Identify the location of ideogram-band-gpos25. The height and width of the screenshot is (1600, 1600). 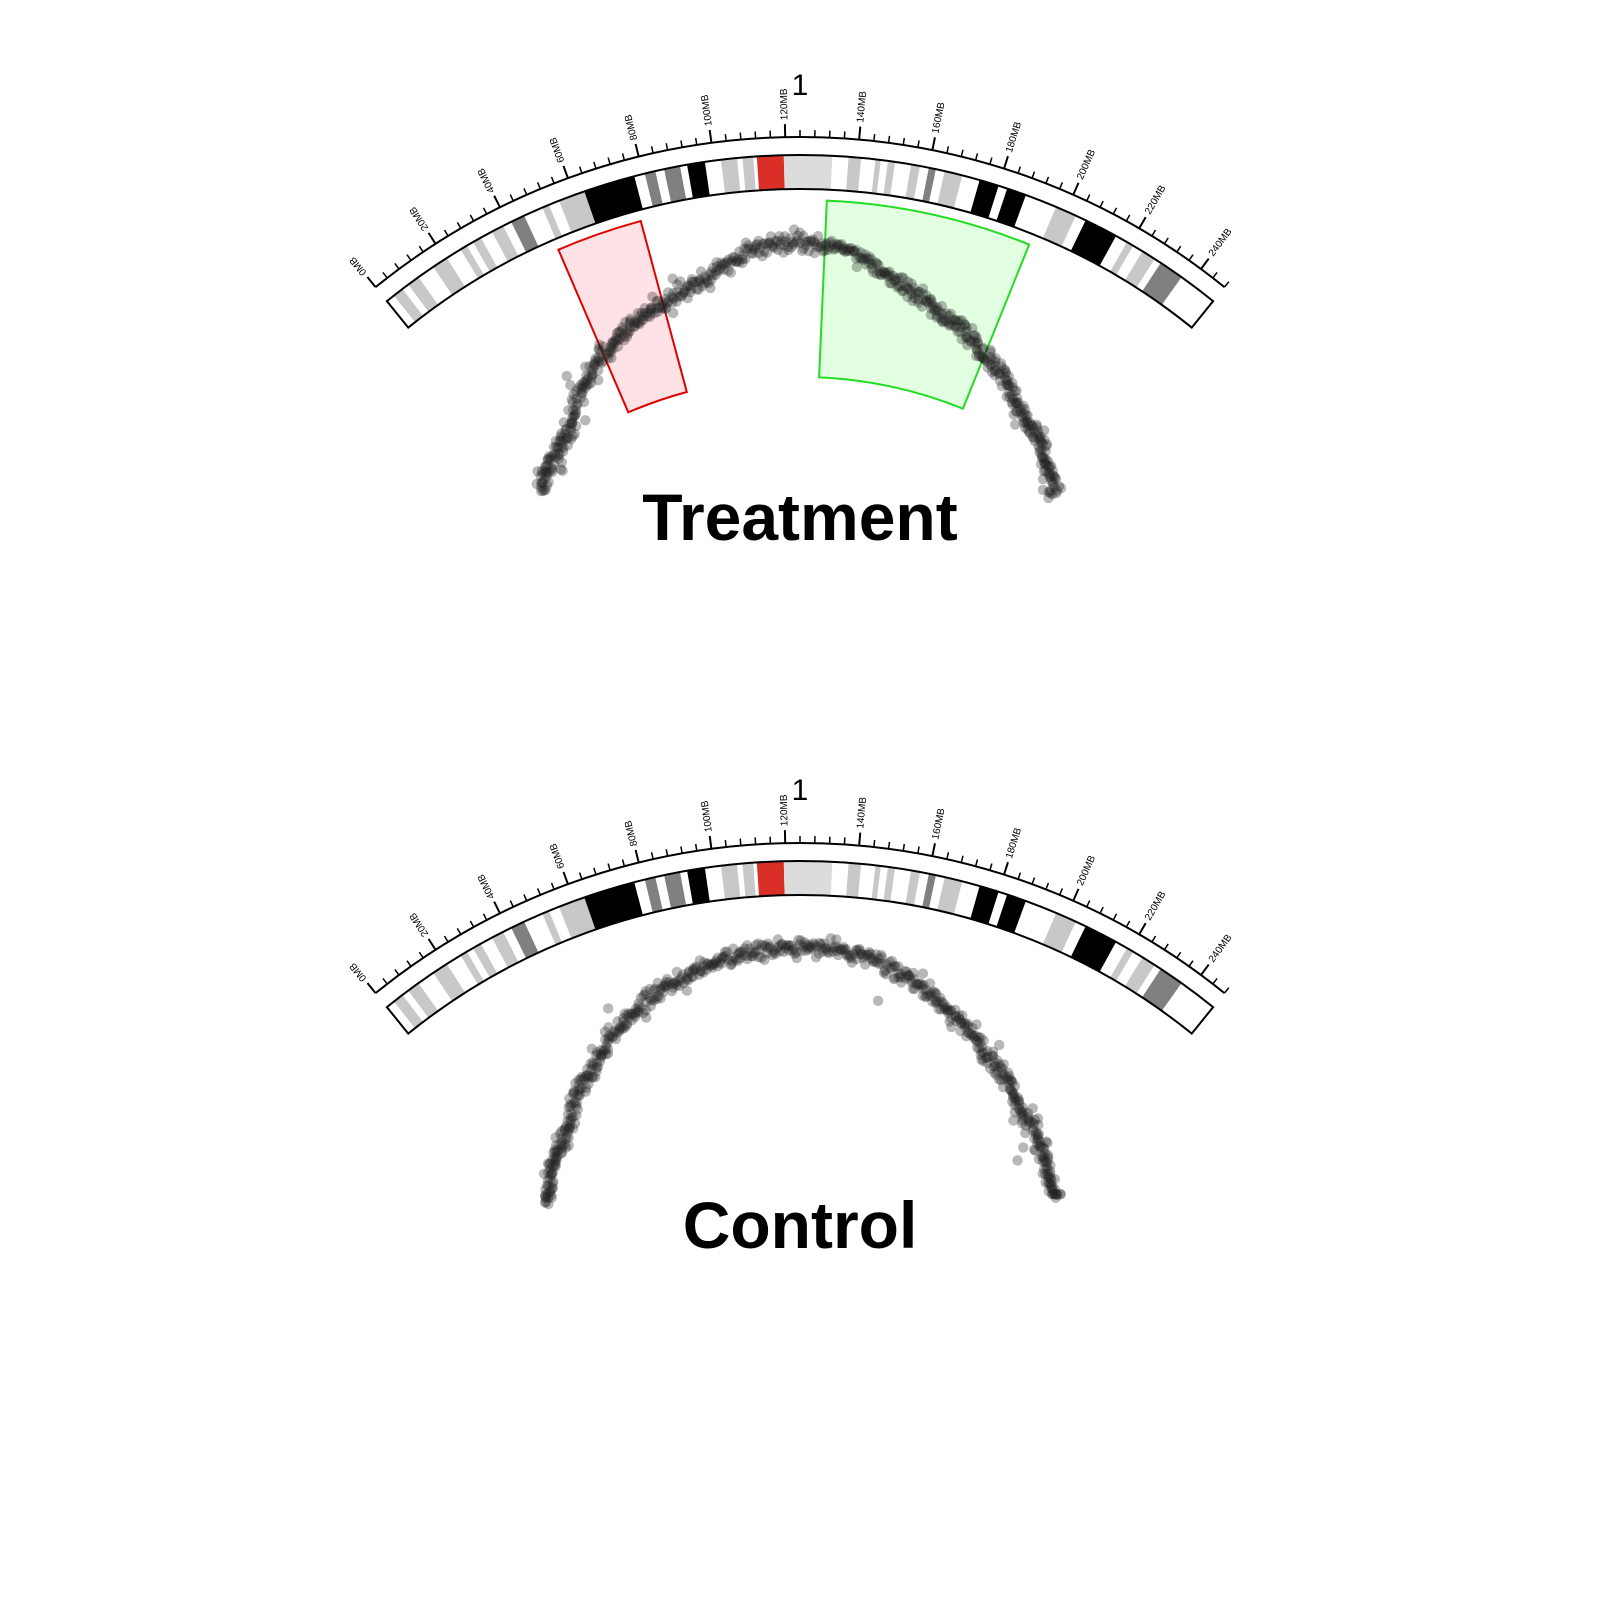
(854, 880).